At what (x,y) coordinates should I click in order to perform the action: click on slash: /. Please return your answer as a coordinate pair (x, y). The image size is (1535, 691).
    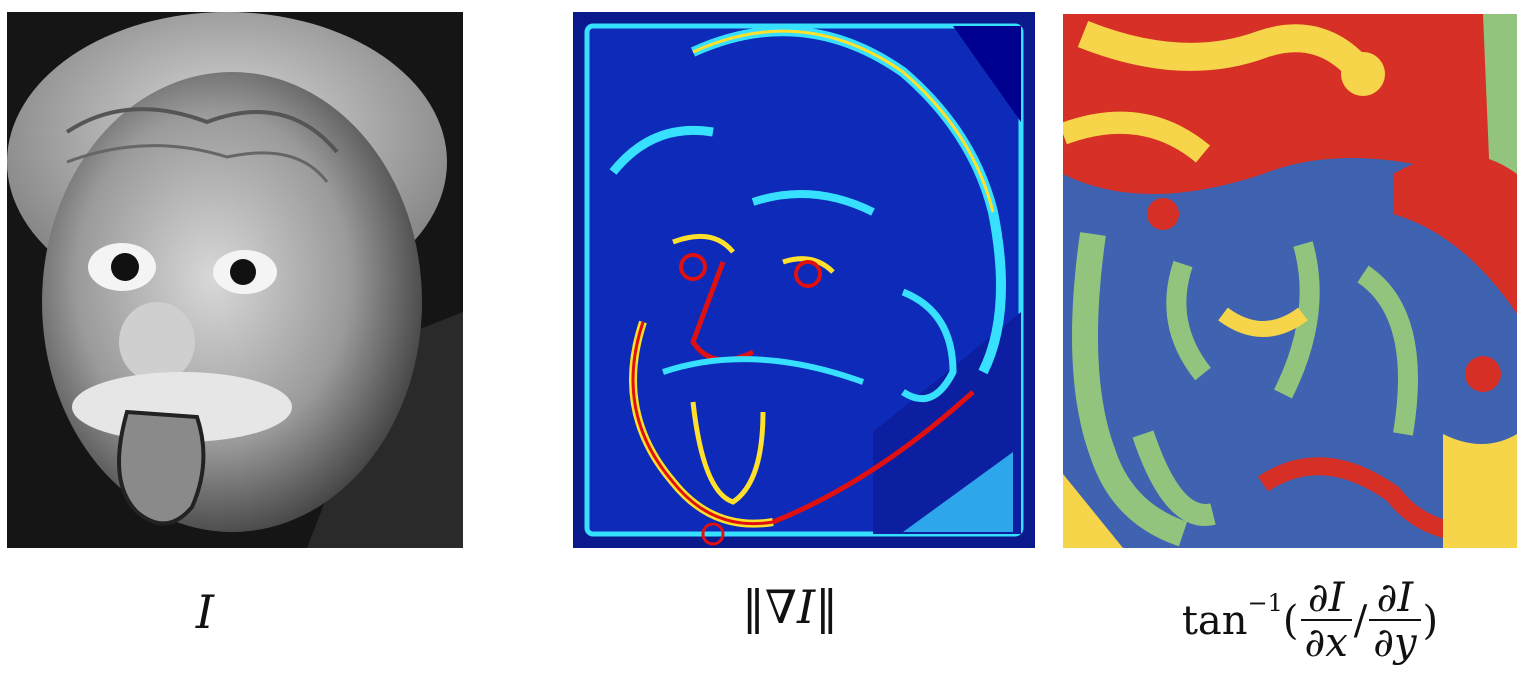
    Looking at the image, I should click on (1360, 621).